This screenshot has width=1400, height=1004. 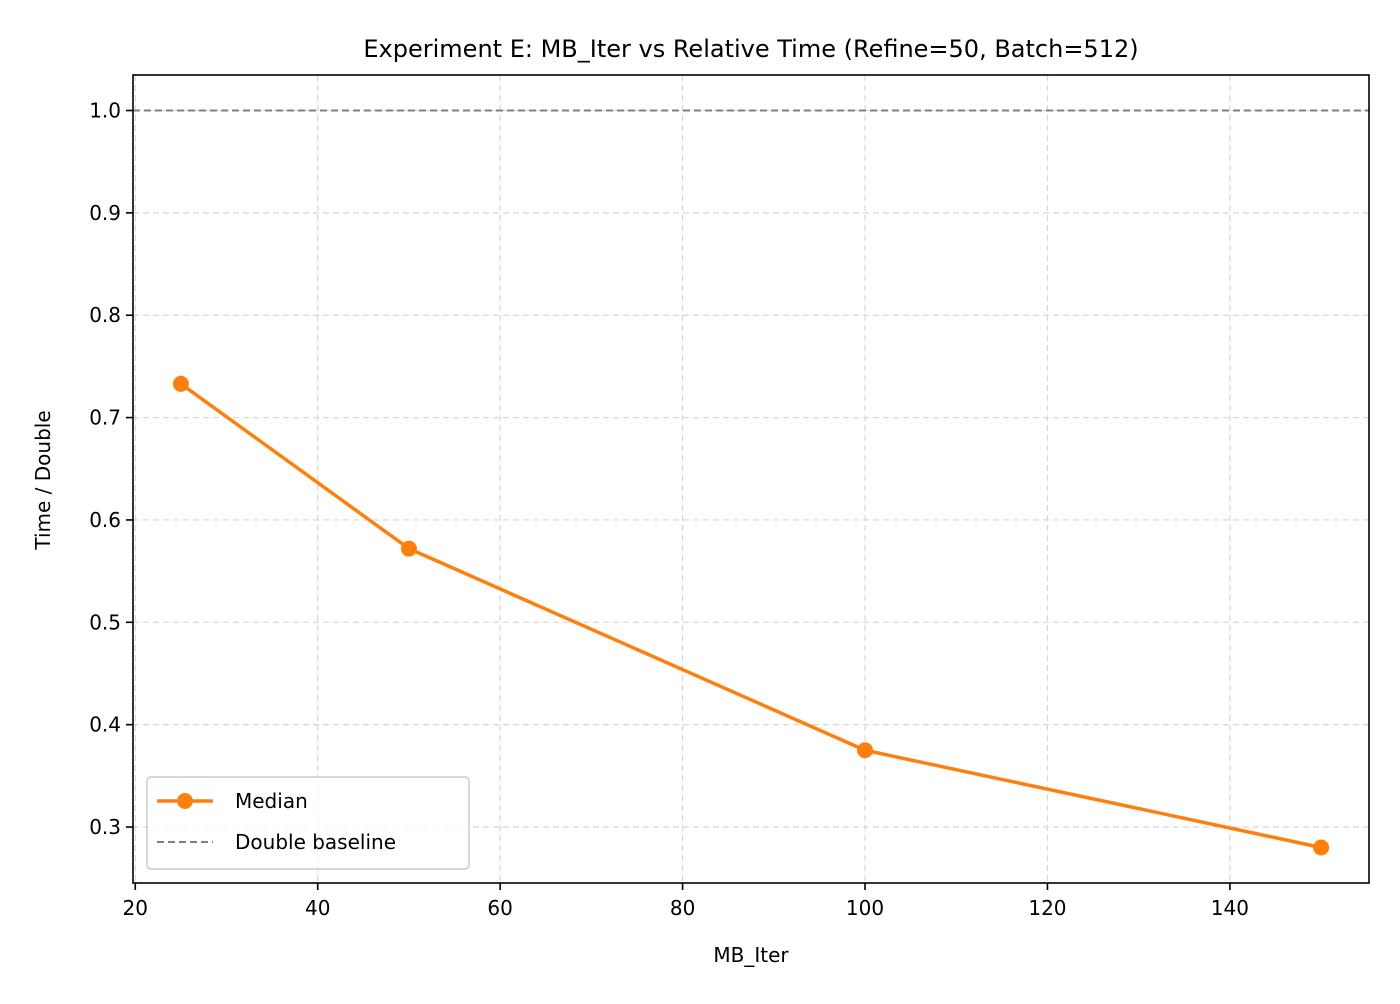 I want to click on x-tick-label: 20, so click(x=135, y=908).